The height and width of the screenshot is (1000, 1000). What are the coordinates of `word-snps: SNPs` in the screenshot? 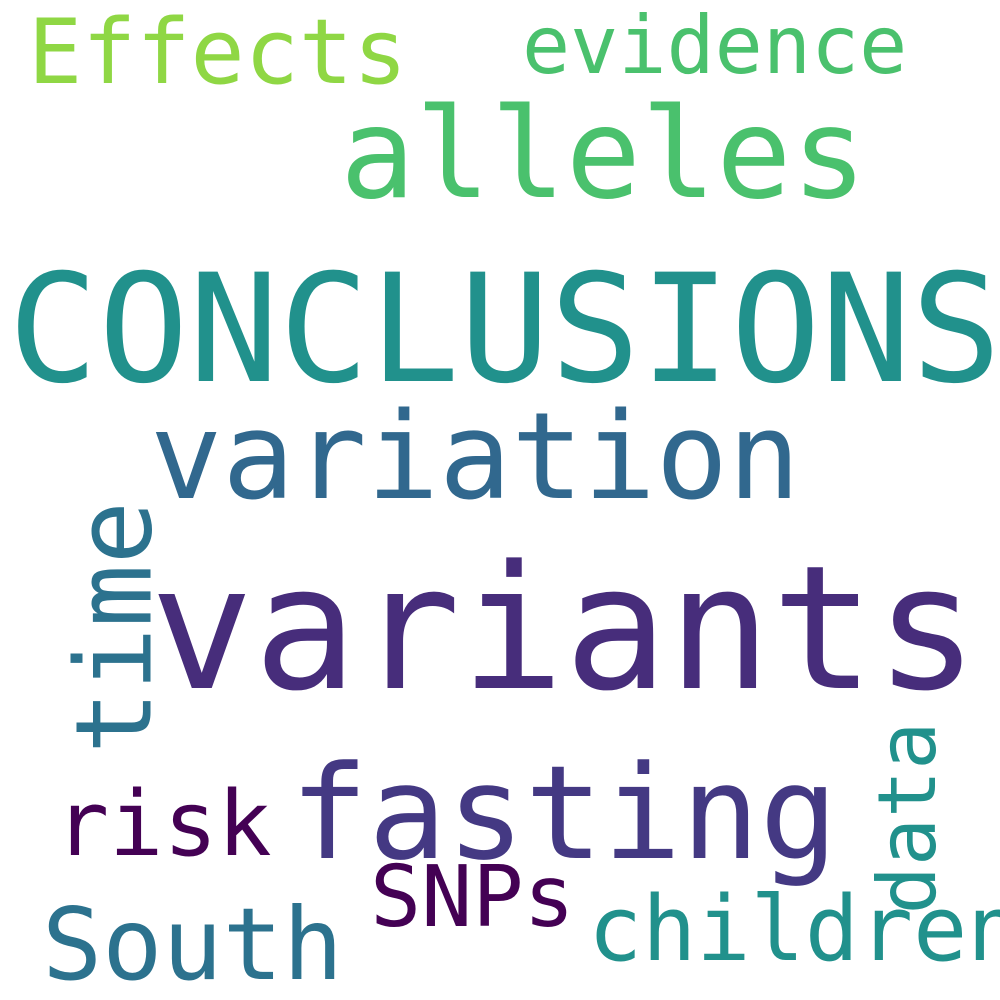 It's located at (472, 897).